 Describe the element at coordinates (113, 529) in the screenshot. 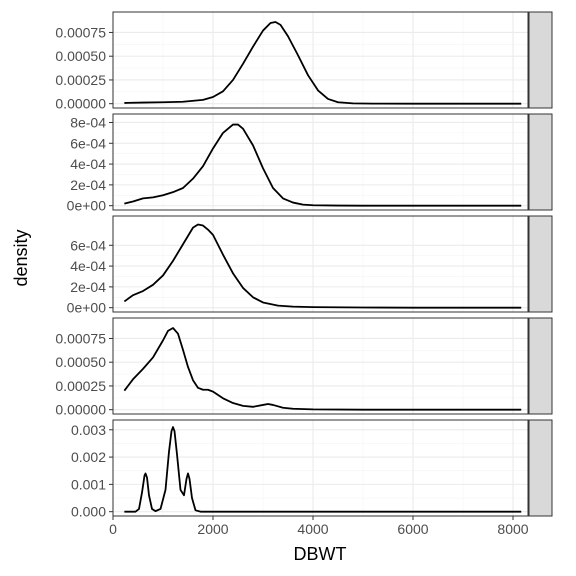

I see `x-tick-label: 0` at that location.